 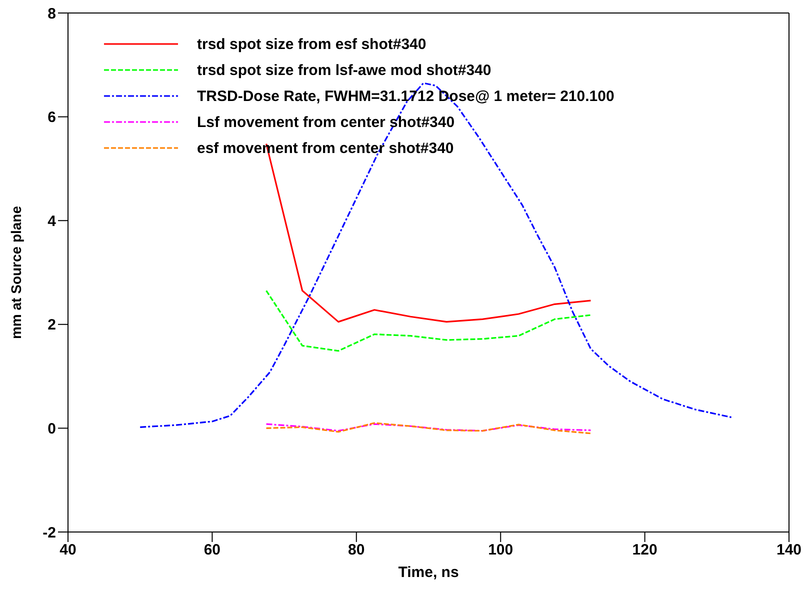 What do you see at coordinates (52, 429) in the screenshot?
I see `y-tick-label: 0` at bounding box center [52, 429].